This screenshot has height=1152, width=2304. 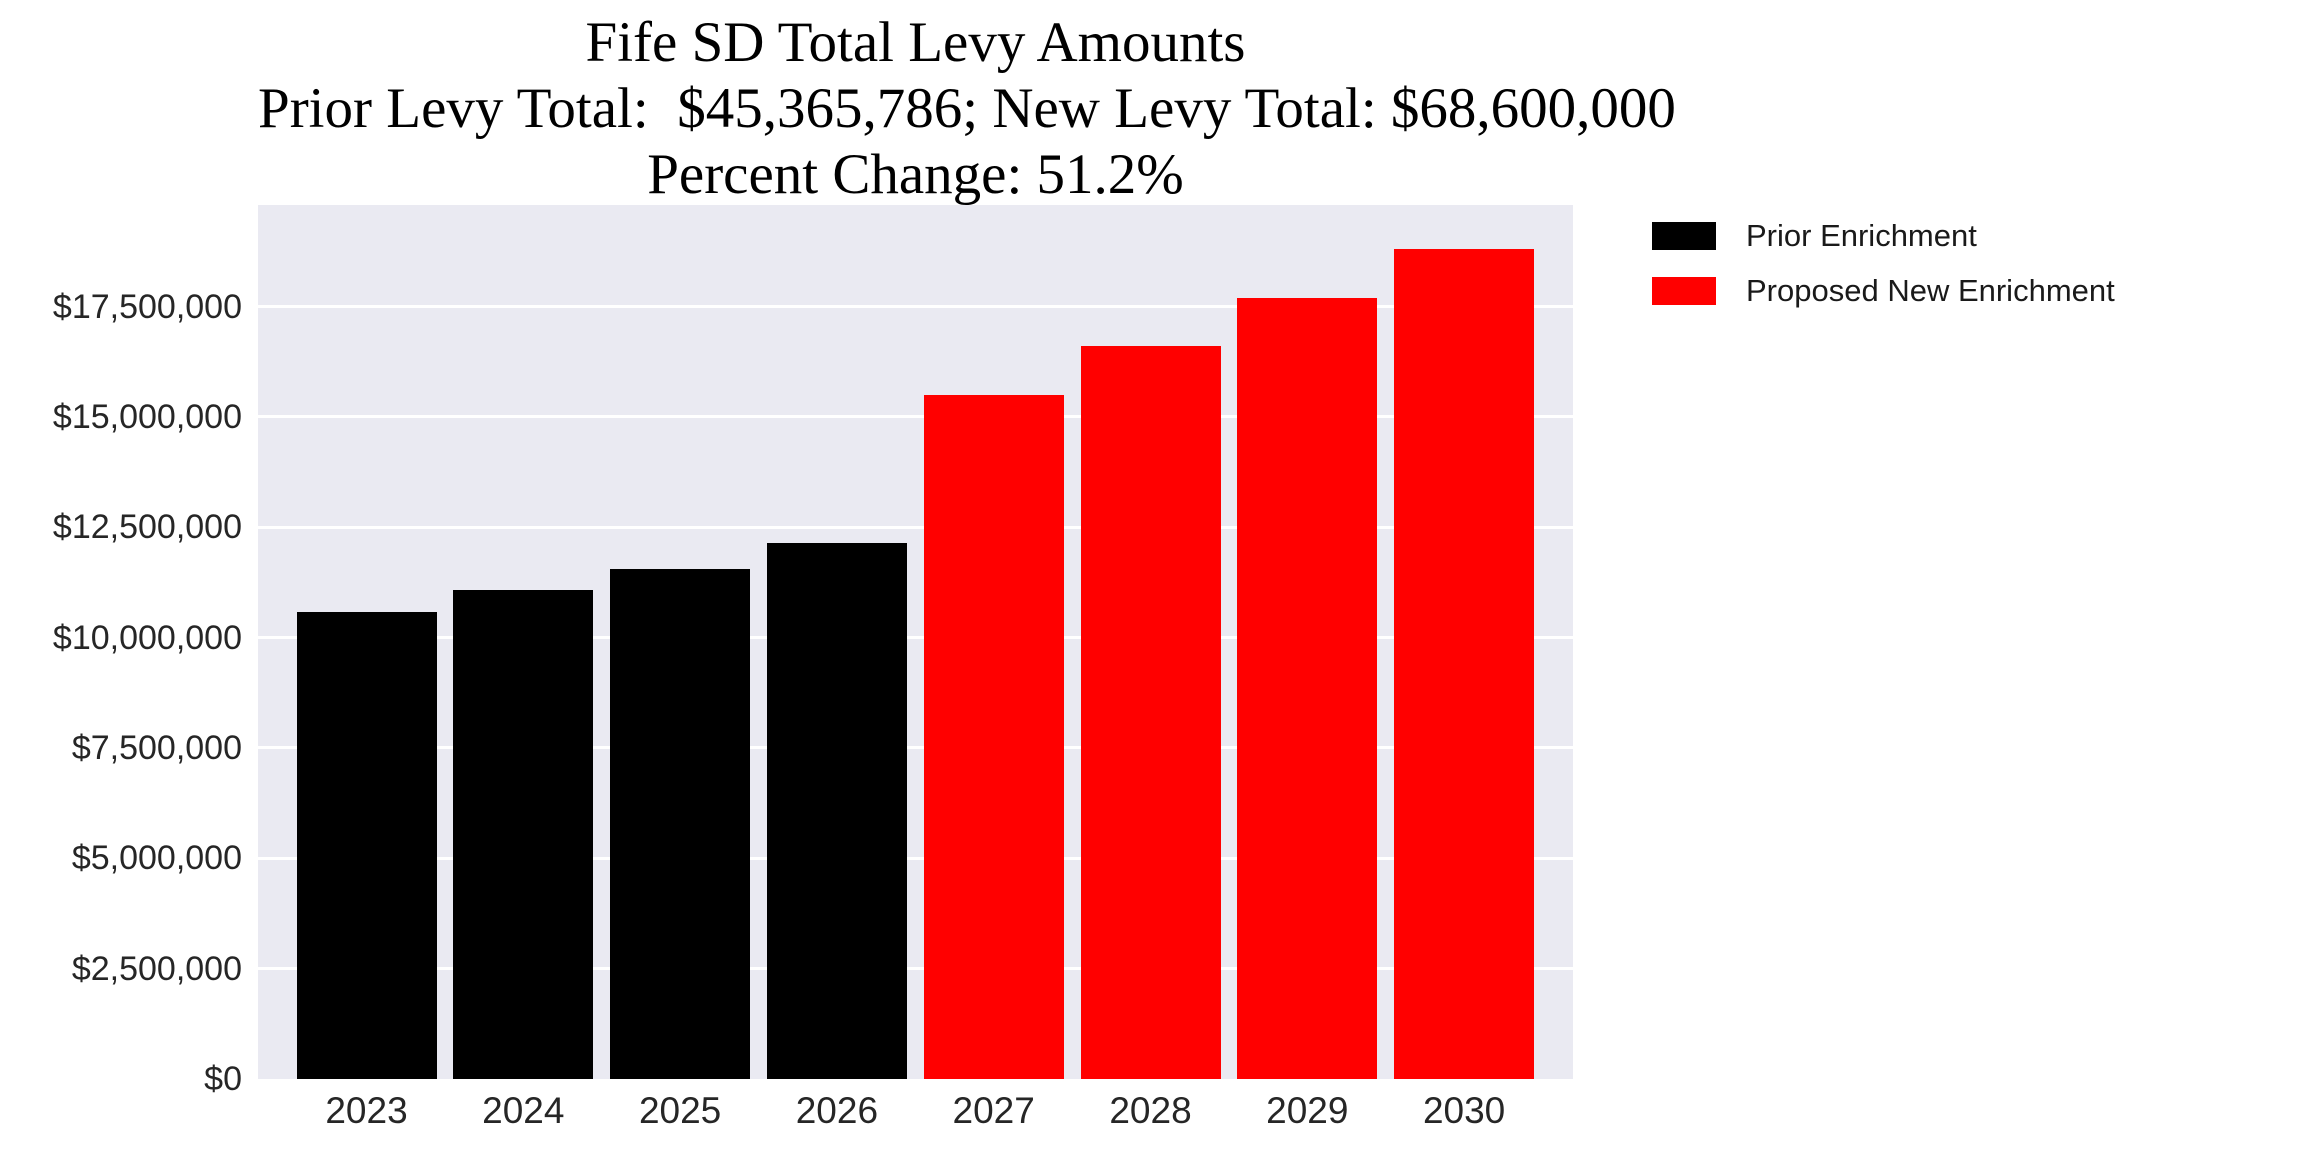 I want to click on y-tick-label: $2,500,000, so click(x=156, y=968).